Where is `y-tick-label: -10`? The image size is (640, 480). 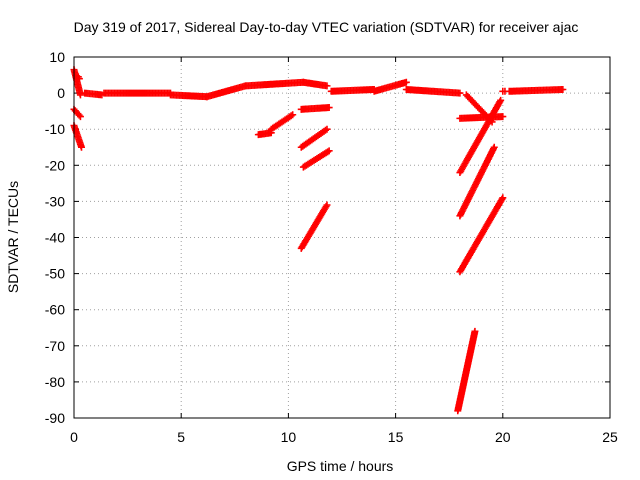 y-tick-label: -10 is located at coordinates (55, 129).